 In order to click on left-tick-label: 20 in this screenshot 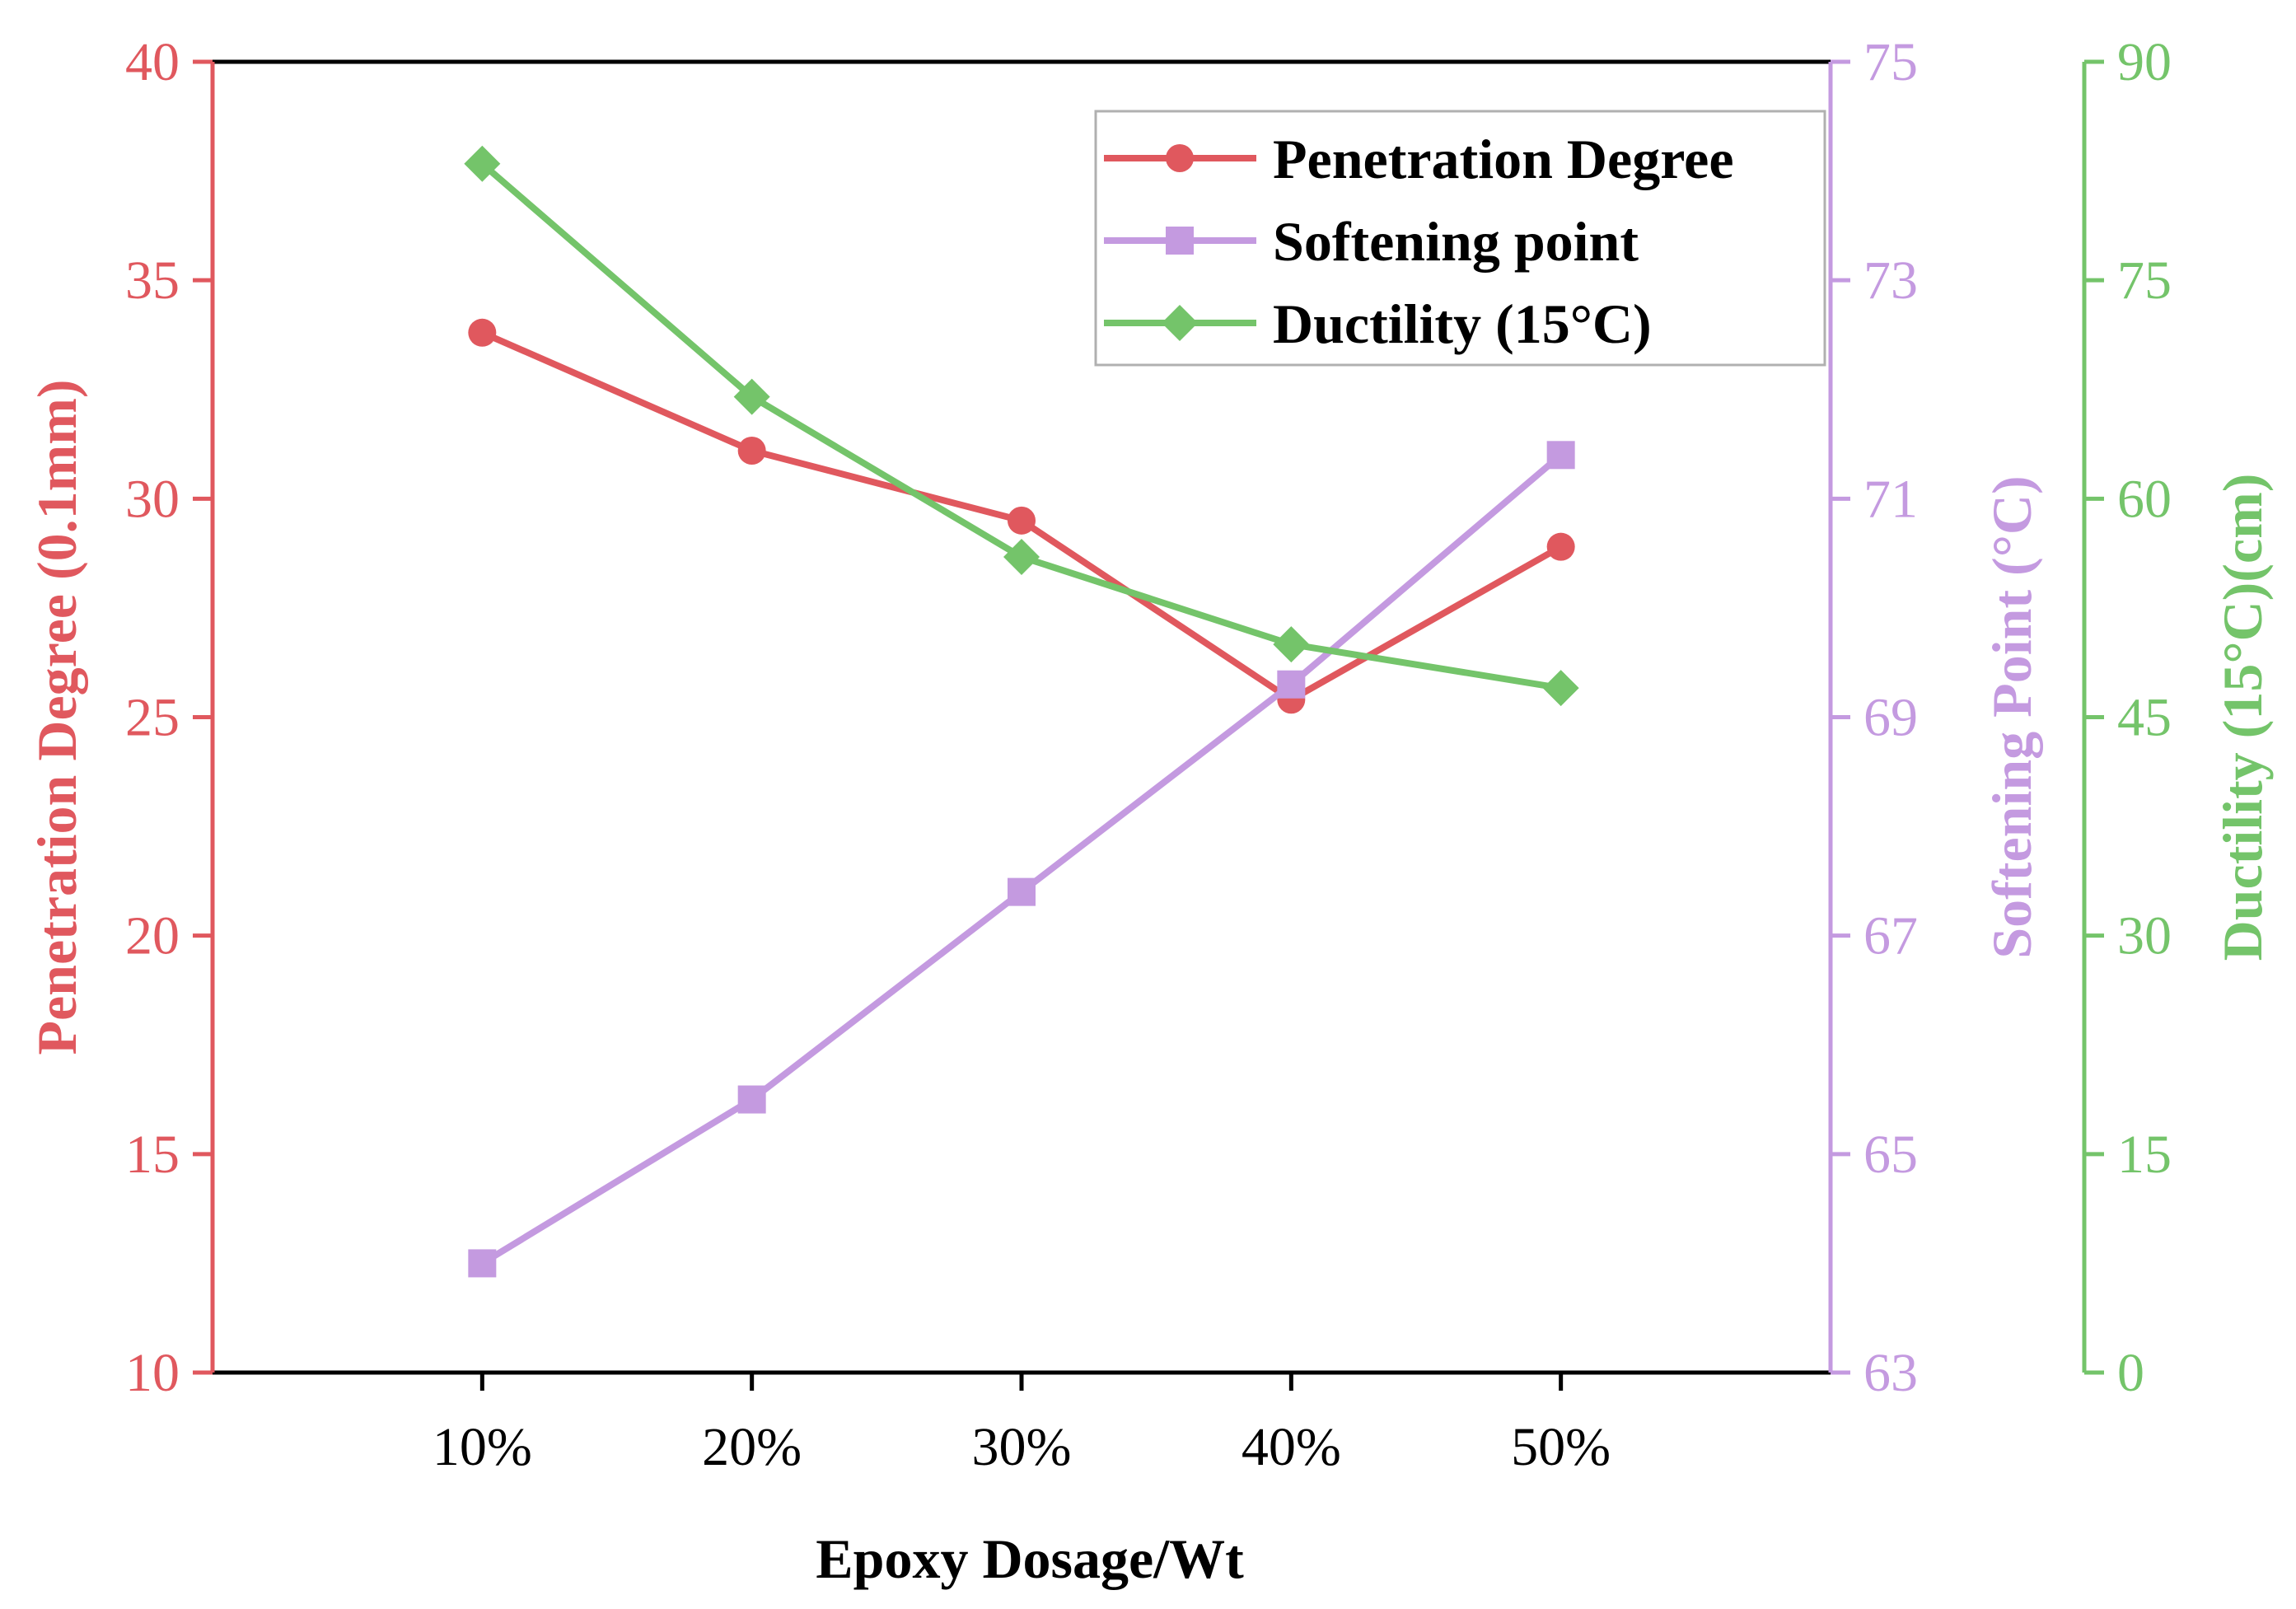, I will do `click(152, 936)`.